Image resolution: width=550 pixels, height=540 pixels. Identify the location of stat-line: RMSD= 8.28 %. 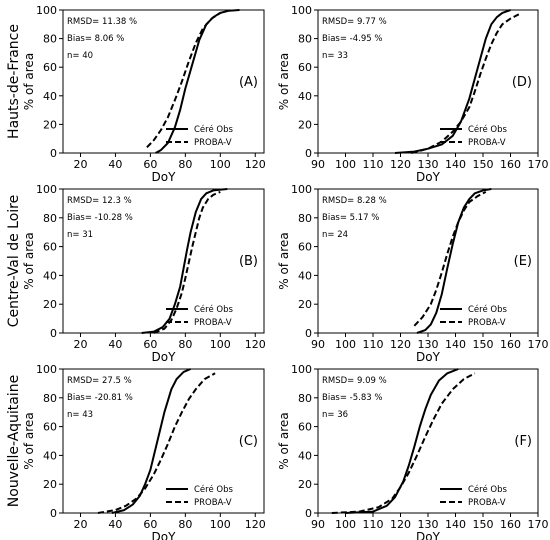
(354, 201).